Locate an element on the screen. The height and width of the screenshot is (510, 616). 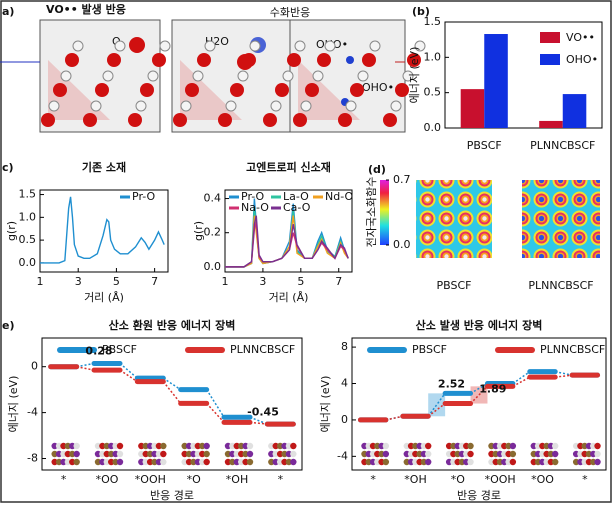
legend-label: Ca-O is located at coordinates (297, 207).